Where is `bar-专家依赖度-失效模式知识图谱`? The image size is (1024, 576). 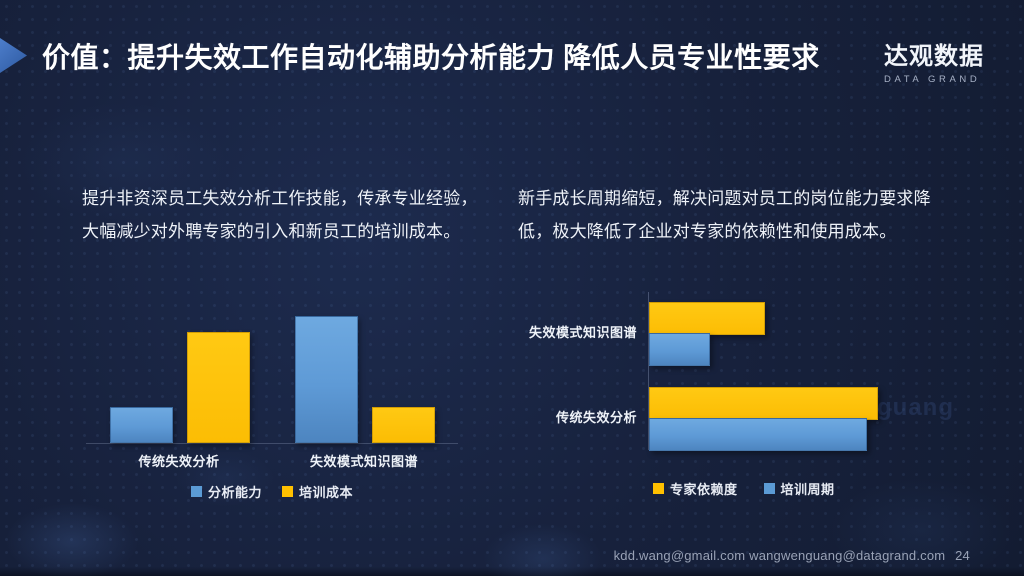
bar-专家依赖度-失效模式知识图谱 is located at coordinates (707, 318).